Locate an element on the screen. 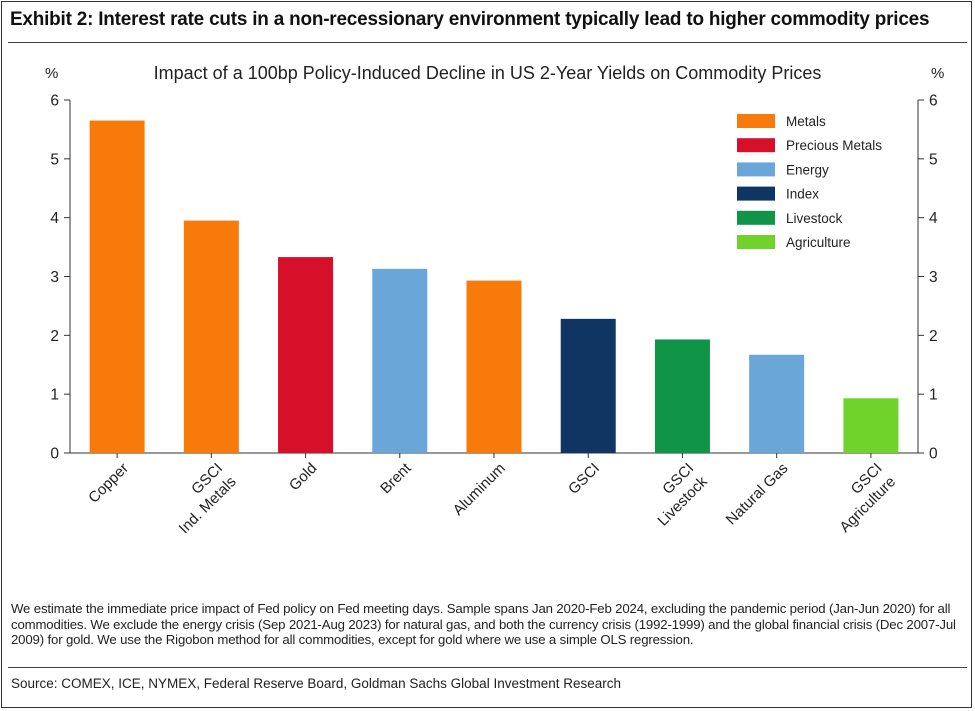  category-label: Natural Gas is located at coordinates (757, 494).